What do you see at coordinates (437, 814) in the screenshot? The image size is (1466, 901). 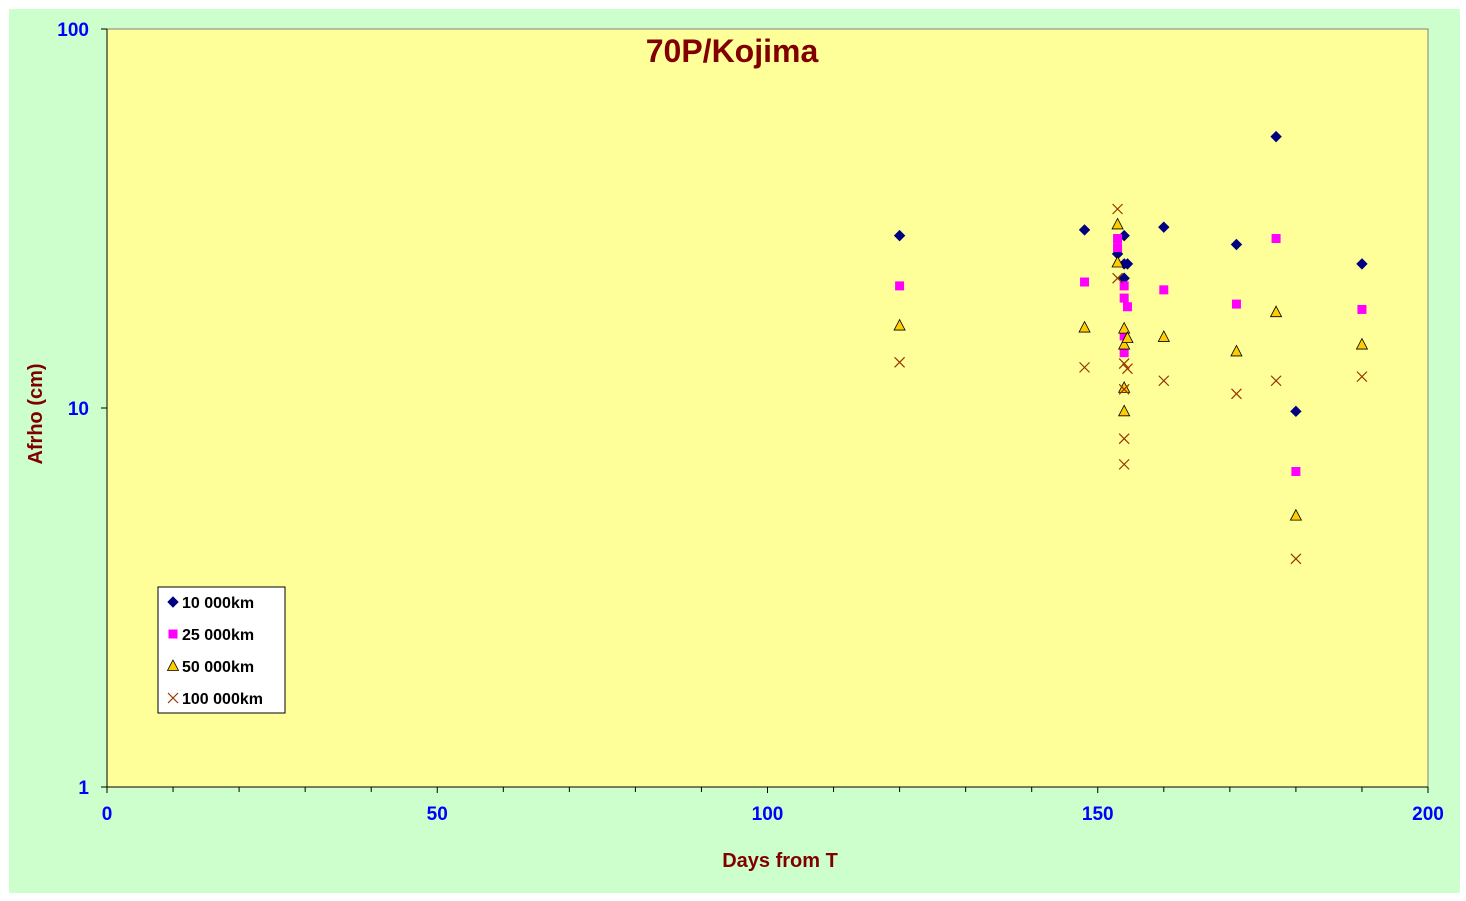 I see `x-tick-label: 50` at bounding box center [437, 814].